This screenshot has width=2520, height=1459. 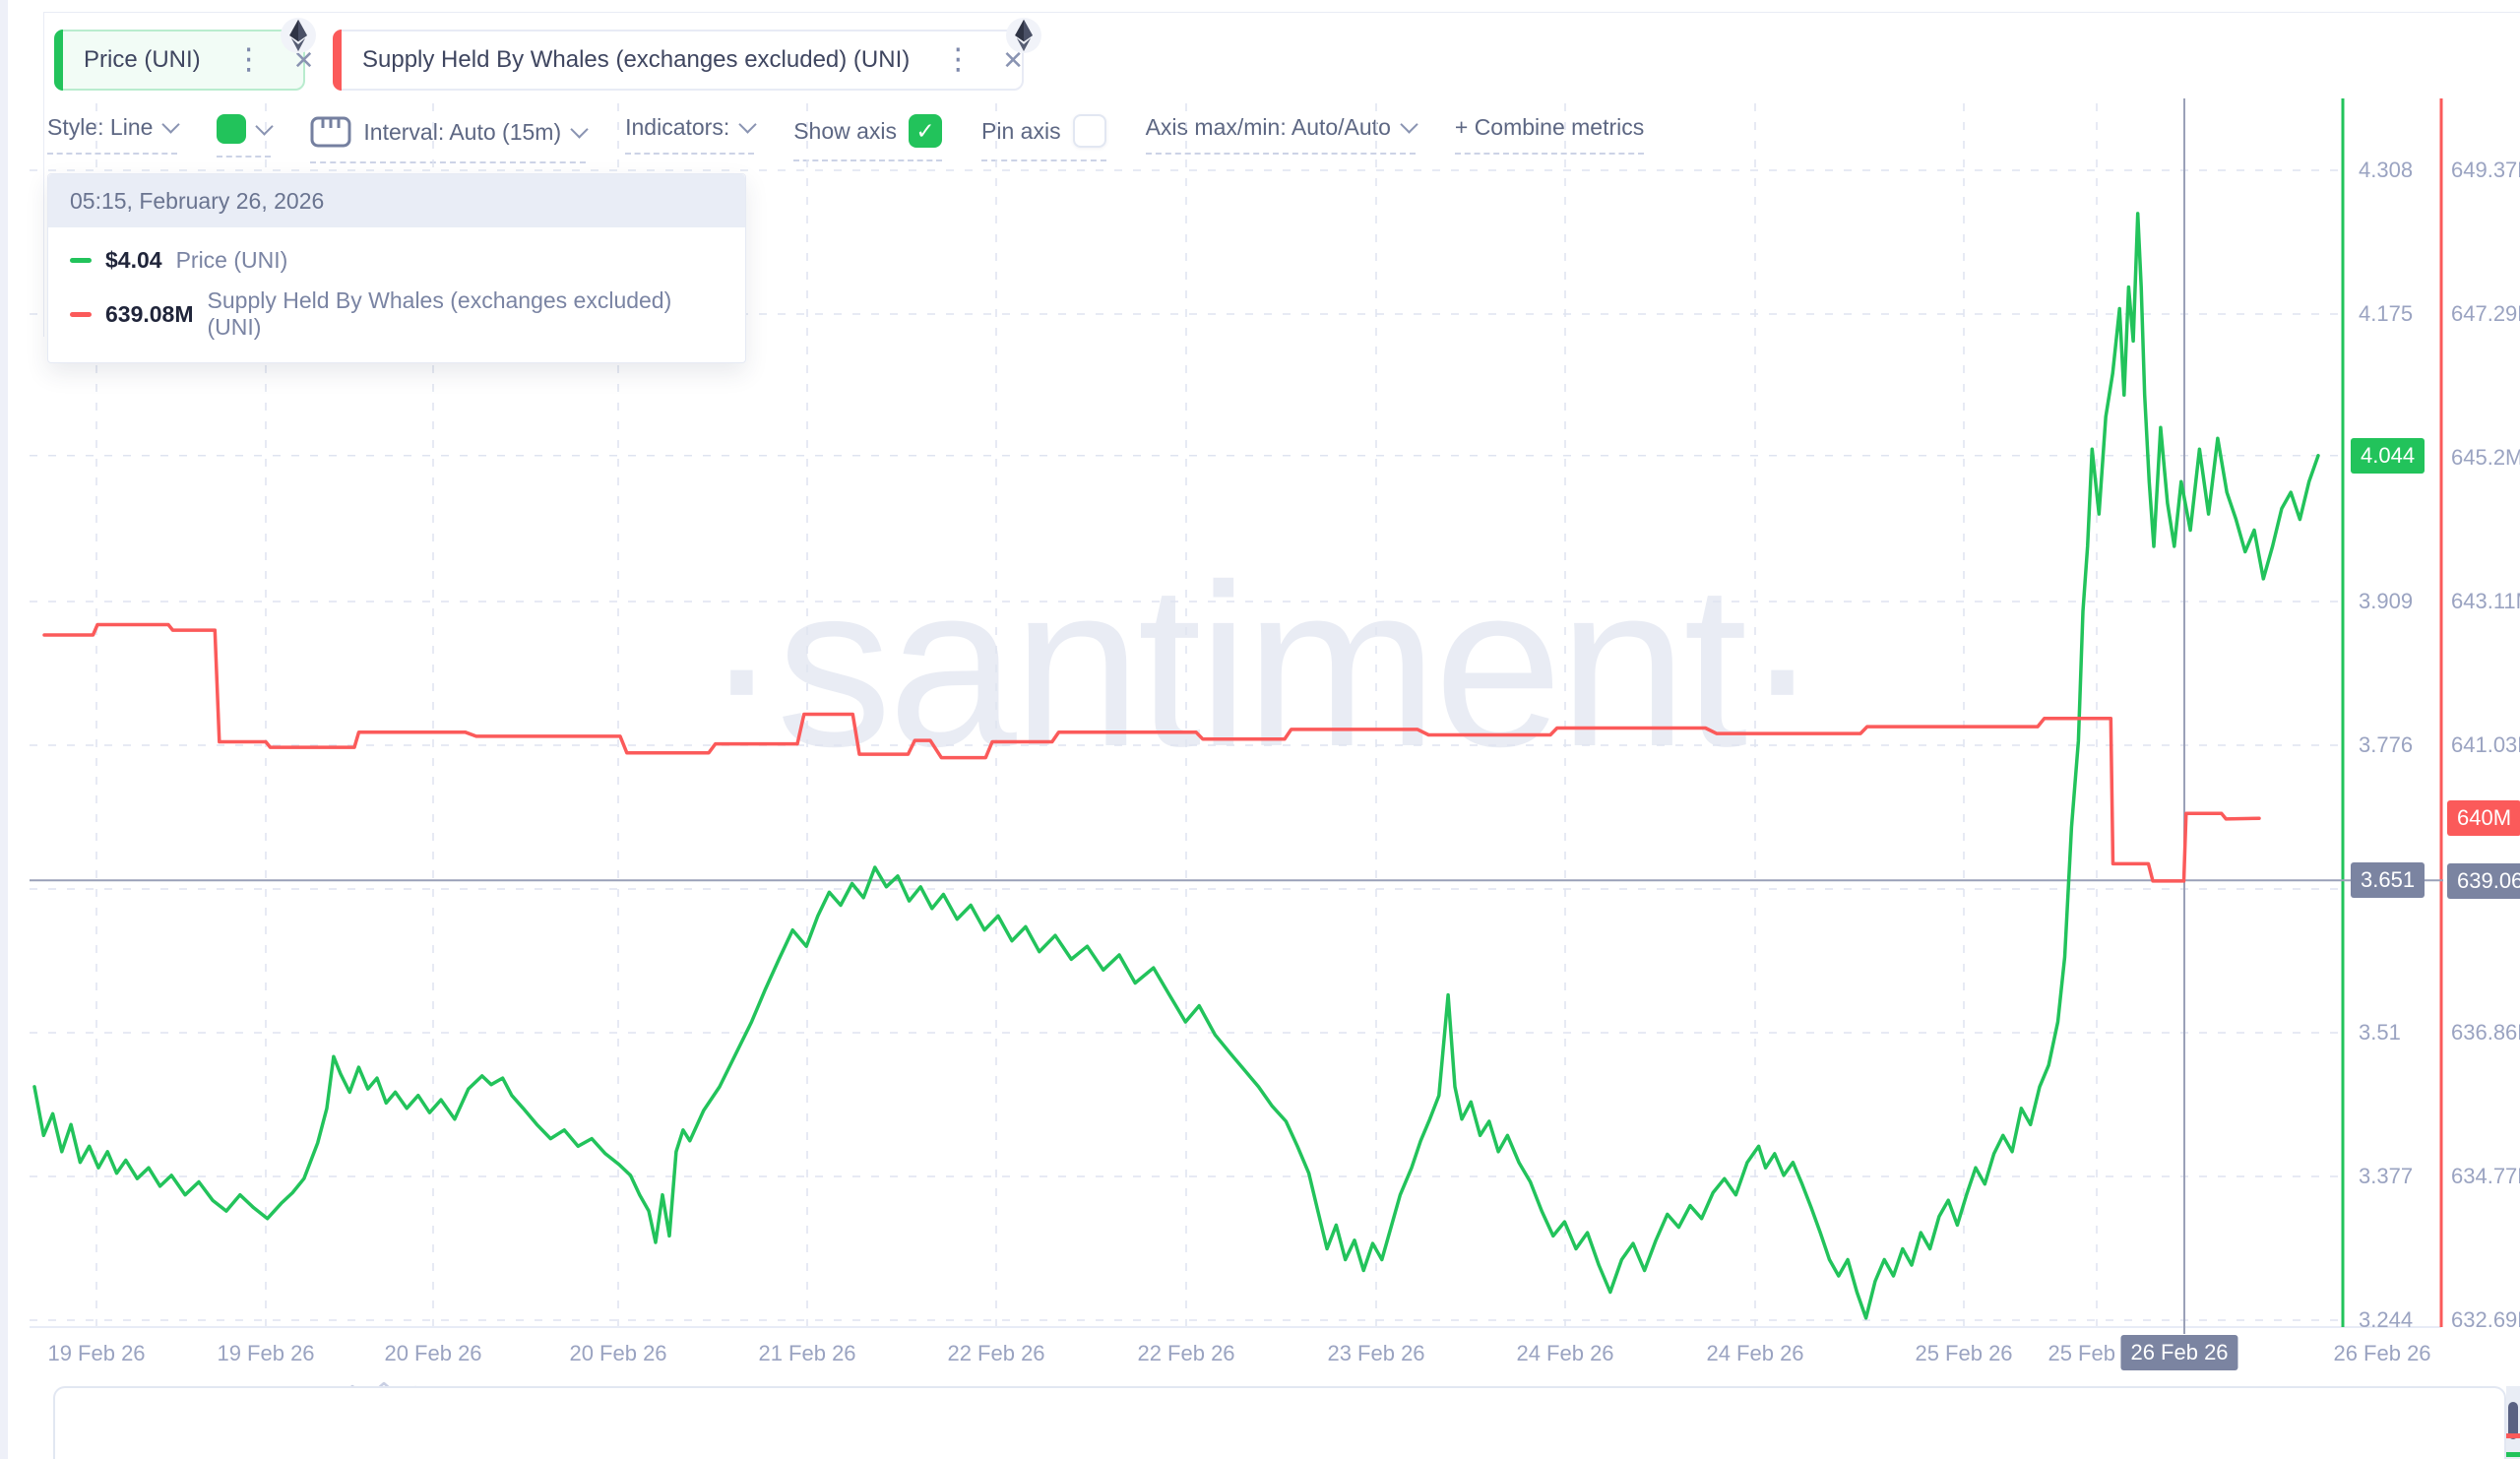 I want to click on pin-axis-toggle: Pin axis, so click(x=1043, y=137).